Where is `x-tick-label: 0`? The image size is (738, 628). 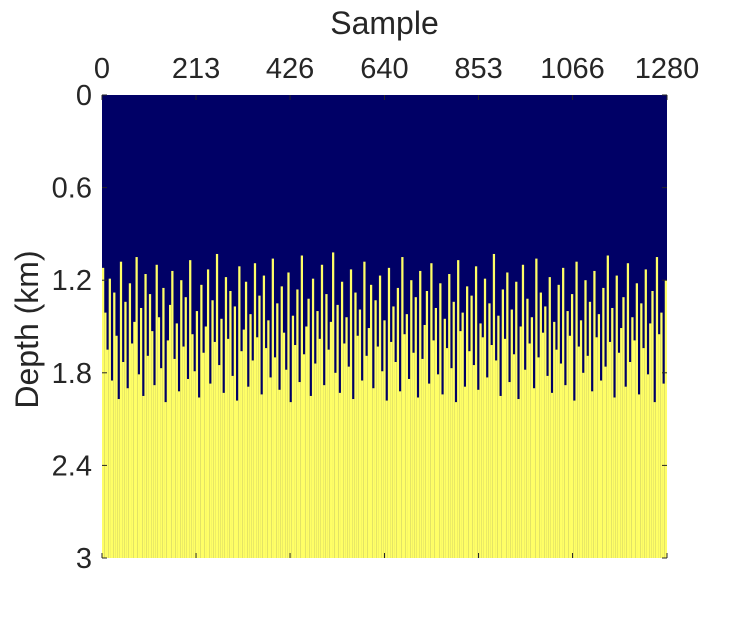 x-tick-label: 0 is located at coordinates (102, 69).